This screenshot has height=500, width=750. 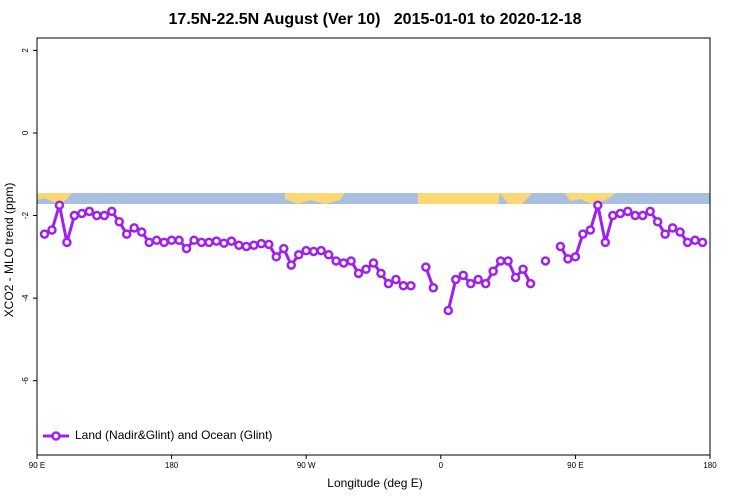 I want to click on y-axis-label: XCO2 - MLO trend (ppm), so click(x=9, y=250).